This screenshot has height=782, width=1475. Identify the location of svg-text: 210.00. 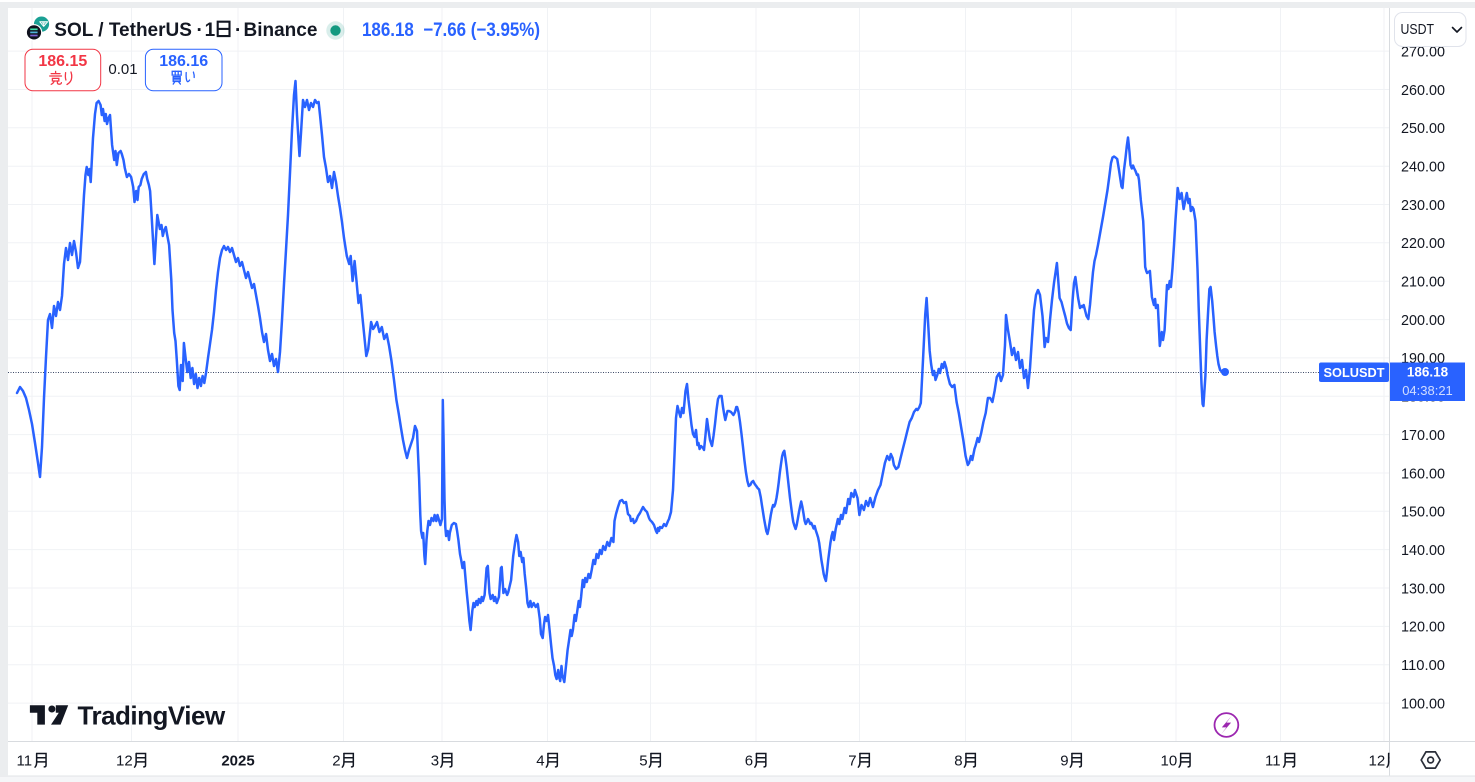
(1423, 282).